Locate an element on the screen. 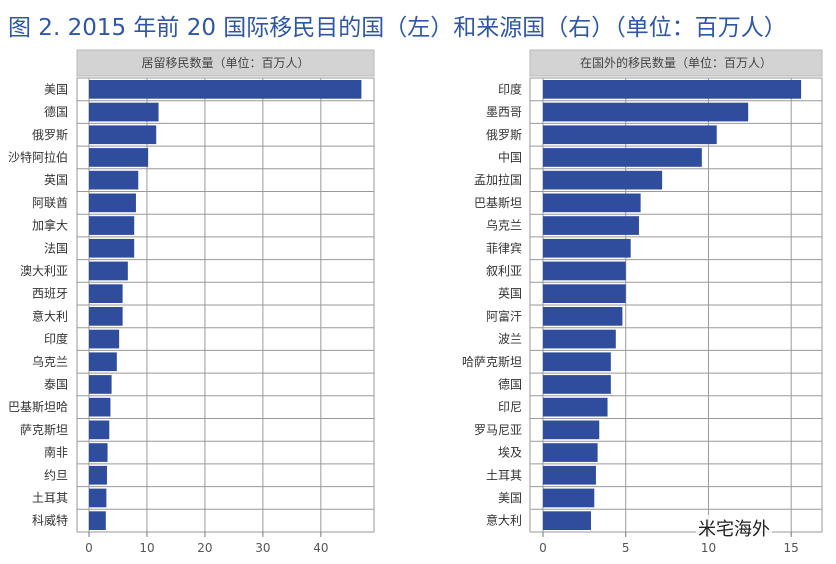 The width and height of the screenshot is (836, 564). watermark-text: 米宅海外 is located at coordinates (734, 528).